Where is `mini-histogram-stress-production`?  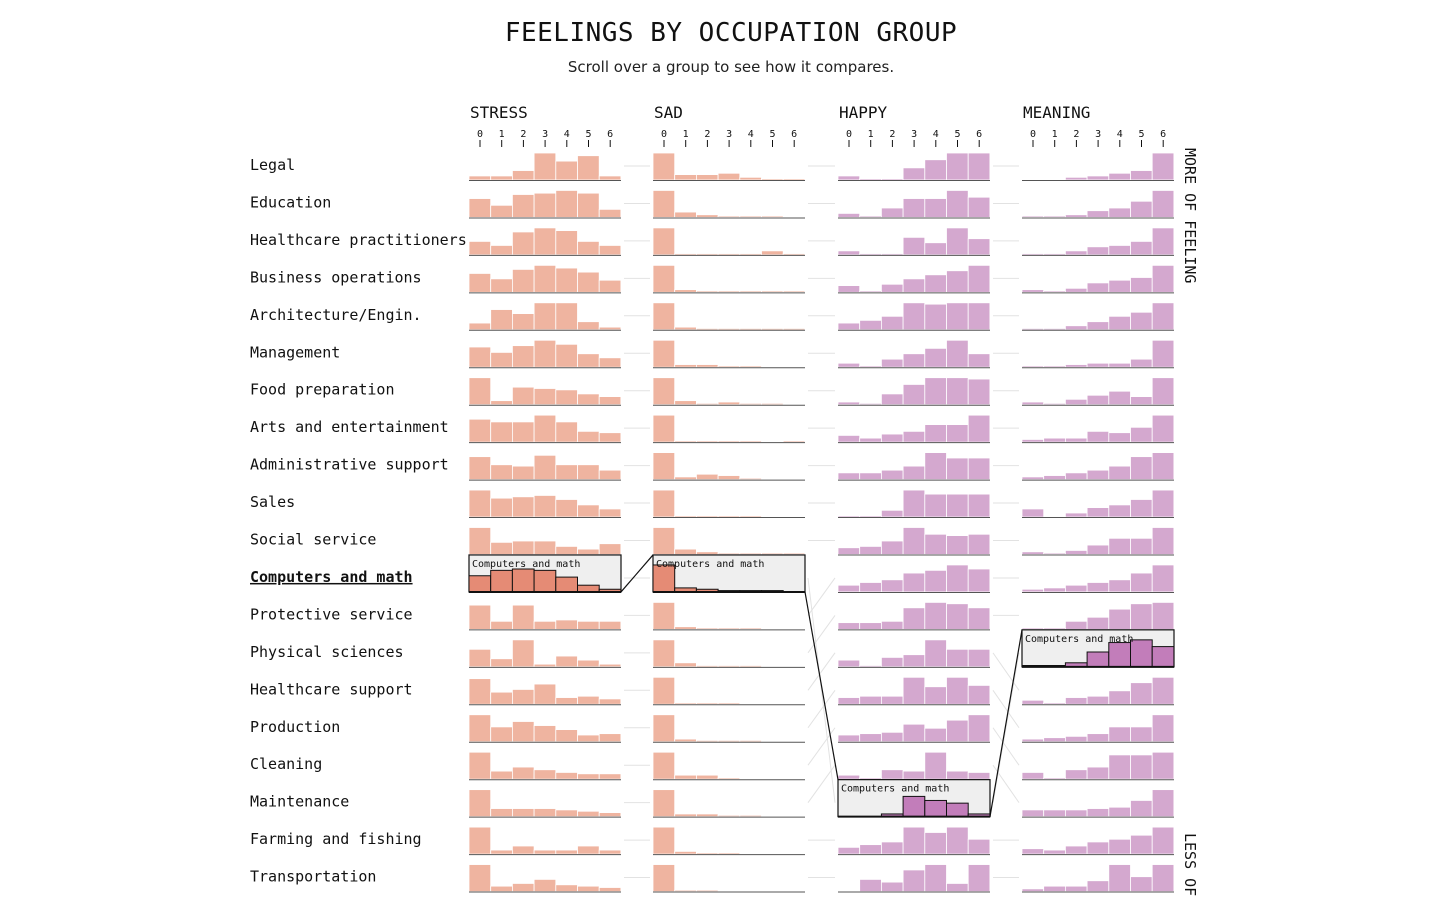 mini-histogram-stress-production is located at coordinates (545, 728).